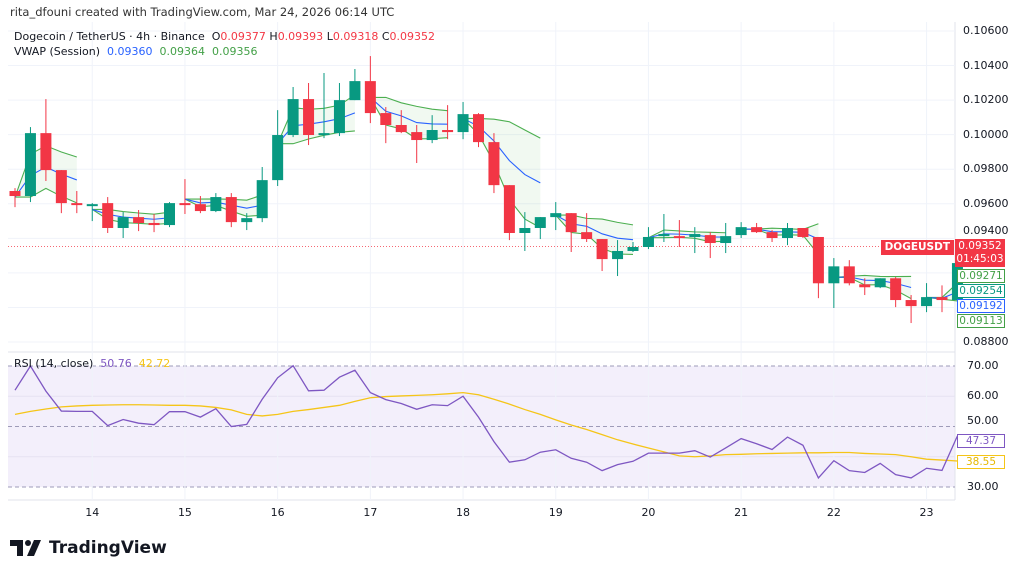 The height and width of the screenshot is (575, 1024). What do you see at coordinates (329, 36) in the screenshot?
I see `low-label: L` at bounding box center [329, 36].